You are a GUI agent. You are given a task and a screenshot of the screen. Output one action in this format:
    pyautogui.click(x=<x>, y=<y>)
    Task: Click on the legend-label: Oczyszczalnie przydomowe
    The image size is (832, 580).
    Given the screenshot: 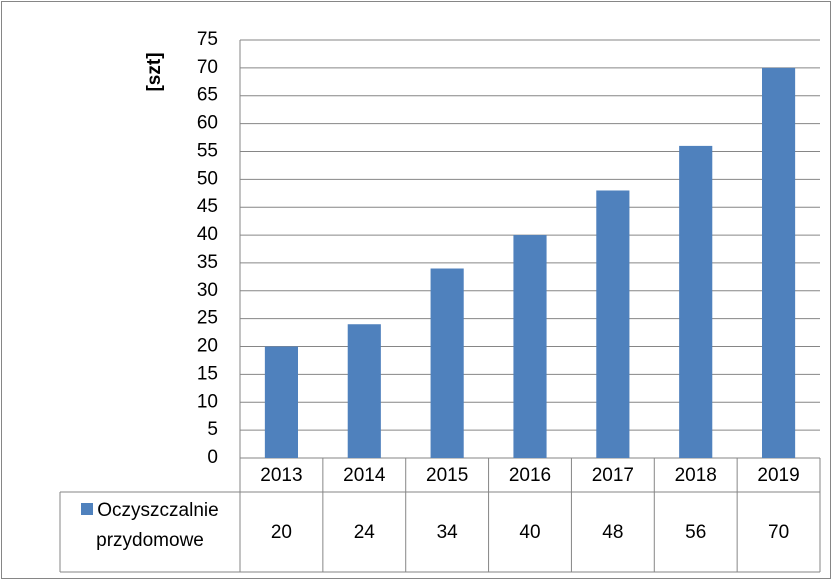 What is the action you would take?
    pyautogui.click(x=157, y=525)
    